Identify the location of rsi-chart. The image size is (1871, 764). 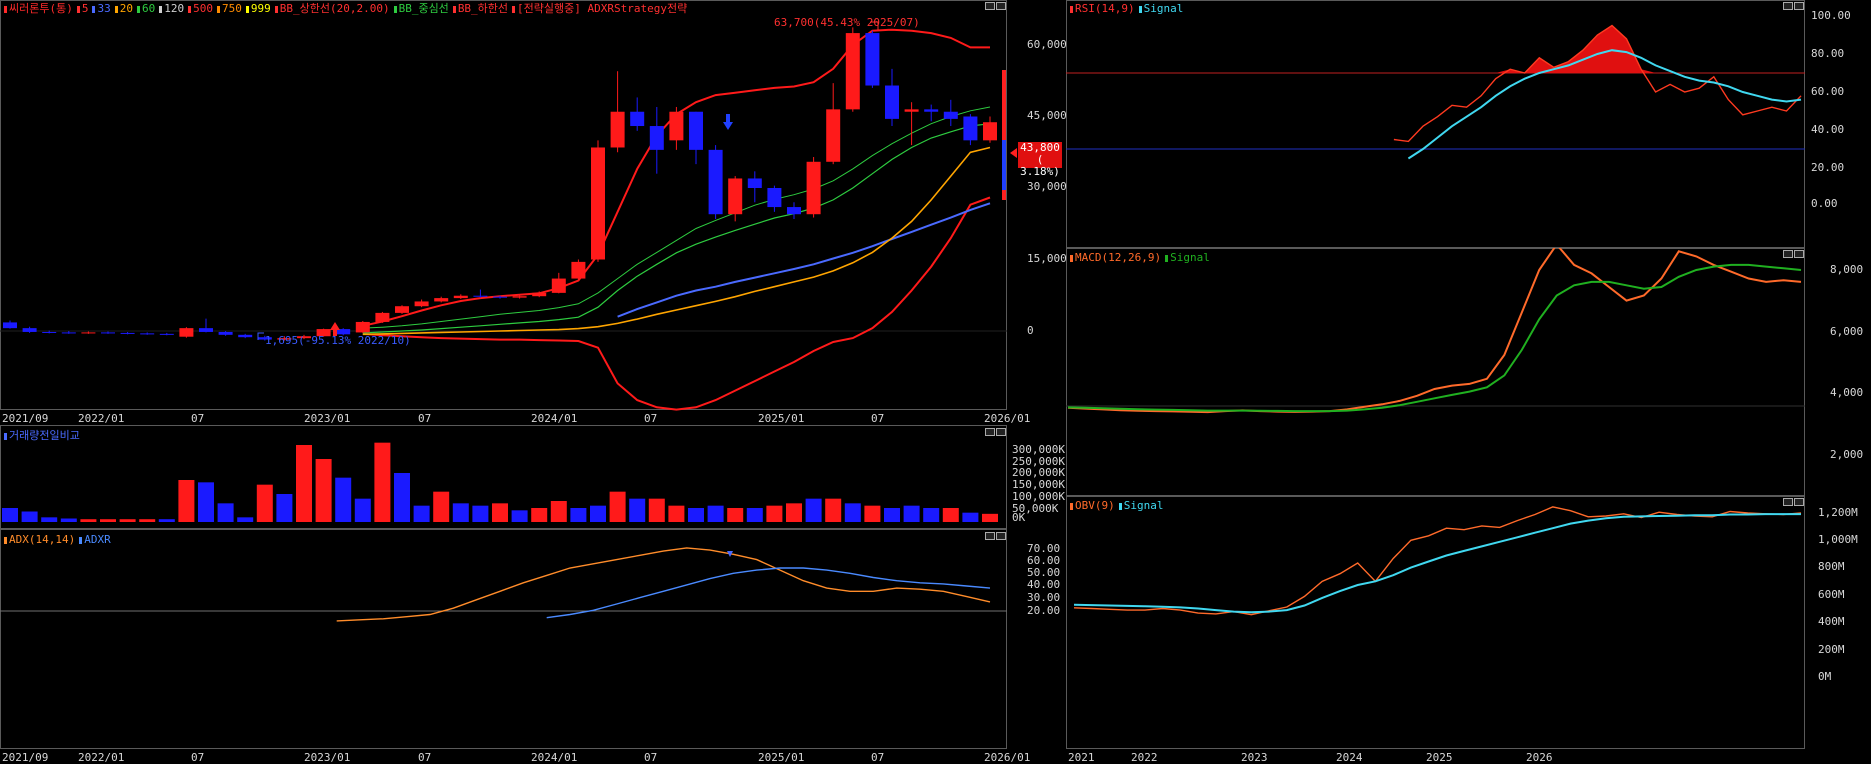
(1468, 124).